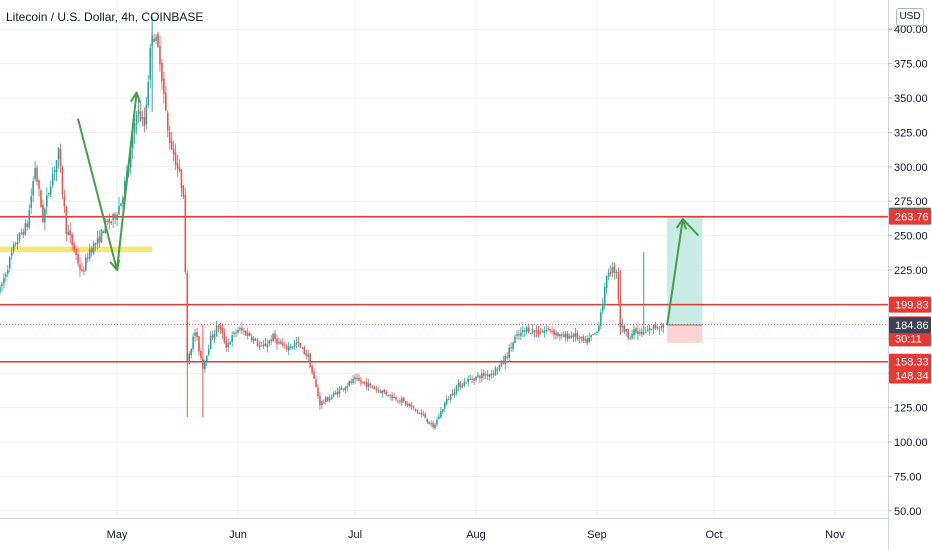 This screenshot has width=932, height=550. What do you see at coordinates (908, 477) in the screenshot?
I see `y-tick-label: 75.00` at bounding box center [908, 477].